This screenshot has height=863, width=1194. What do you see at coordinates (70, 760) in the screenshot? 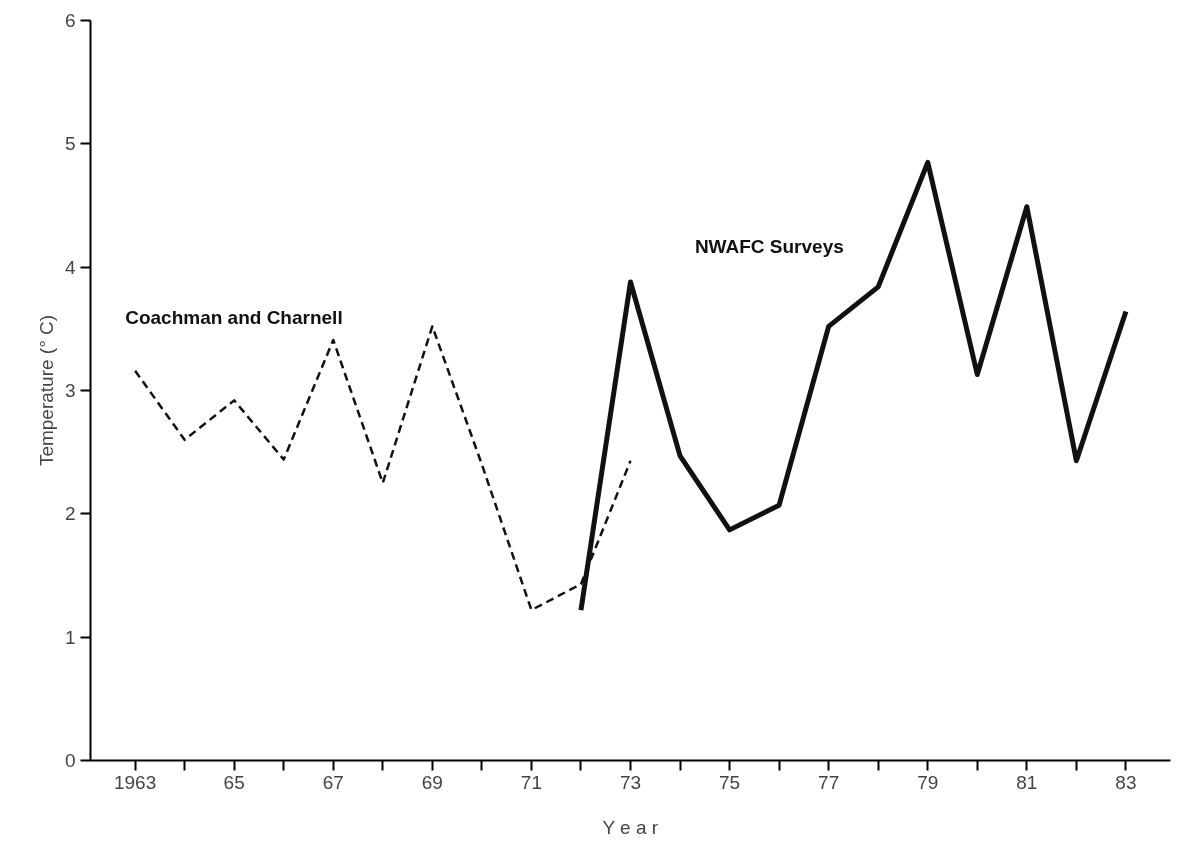
I see `y-tick-label: 0` at bounding box center [70, 760].